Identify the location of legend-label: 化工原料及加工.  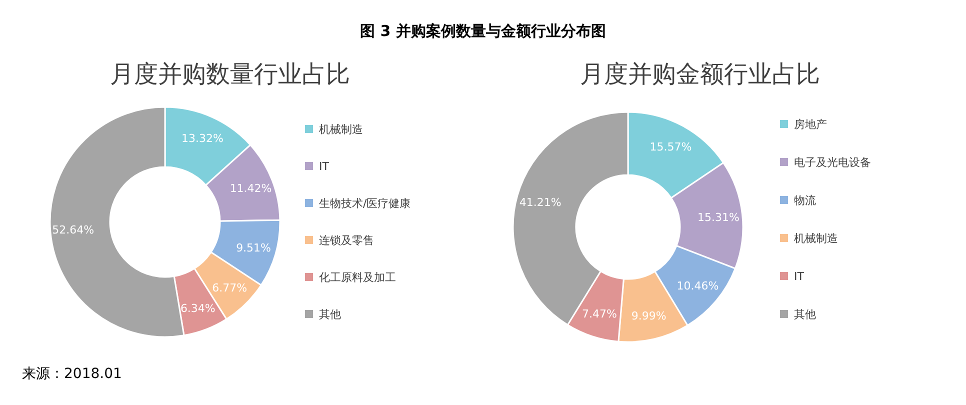
(357, 277).